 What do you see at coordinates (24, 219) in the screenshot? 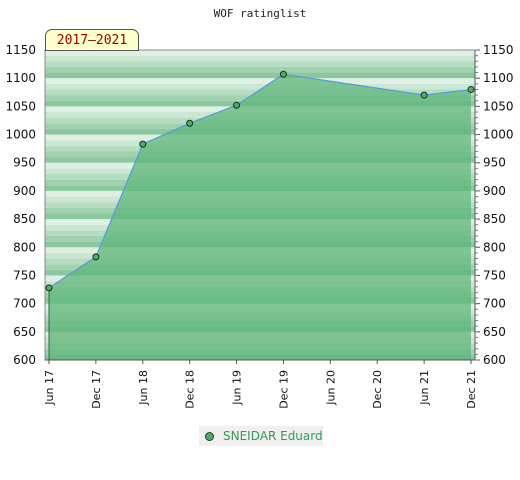
I see `y-tick-label-left: 850` at bounding box center [24, 219].